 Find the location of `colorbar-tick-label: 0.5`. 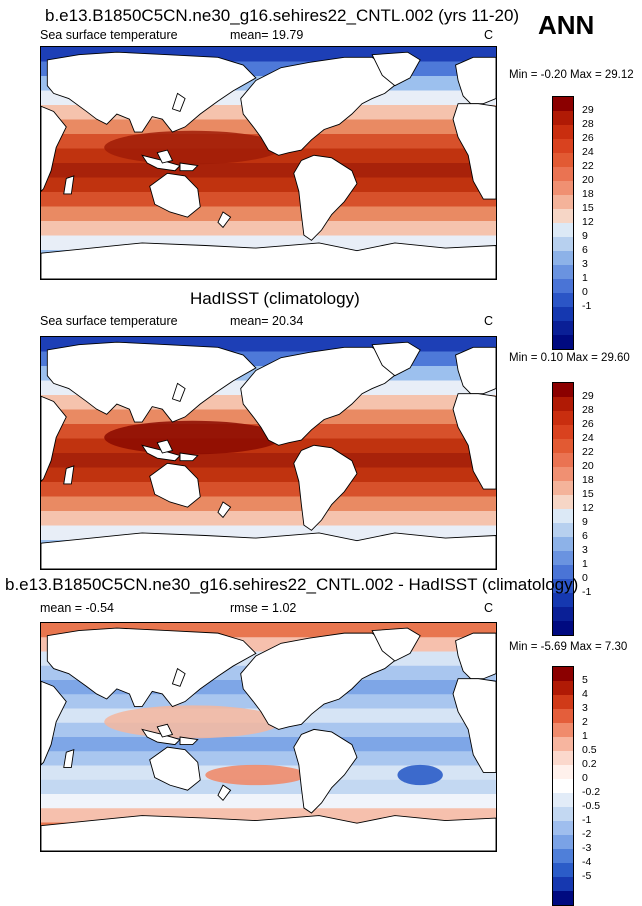

colorbar-tick-label: 0.5 is located at coordinates (589, 750).